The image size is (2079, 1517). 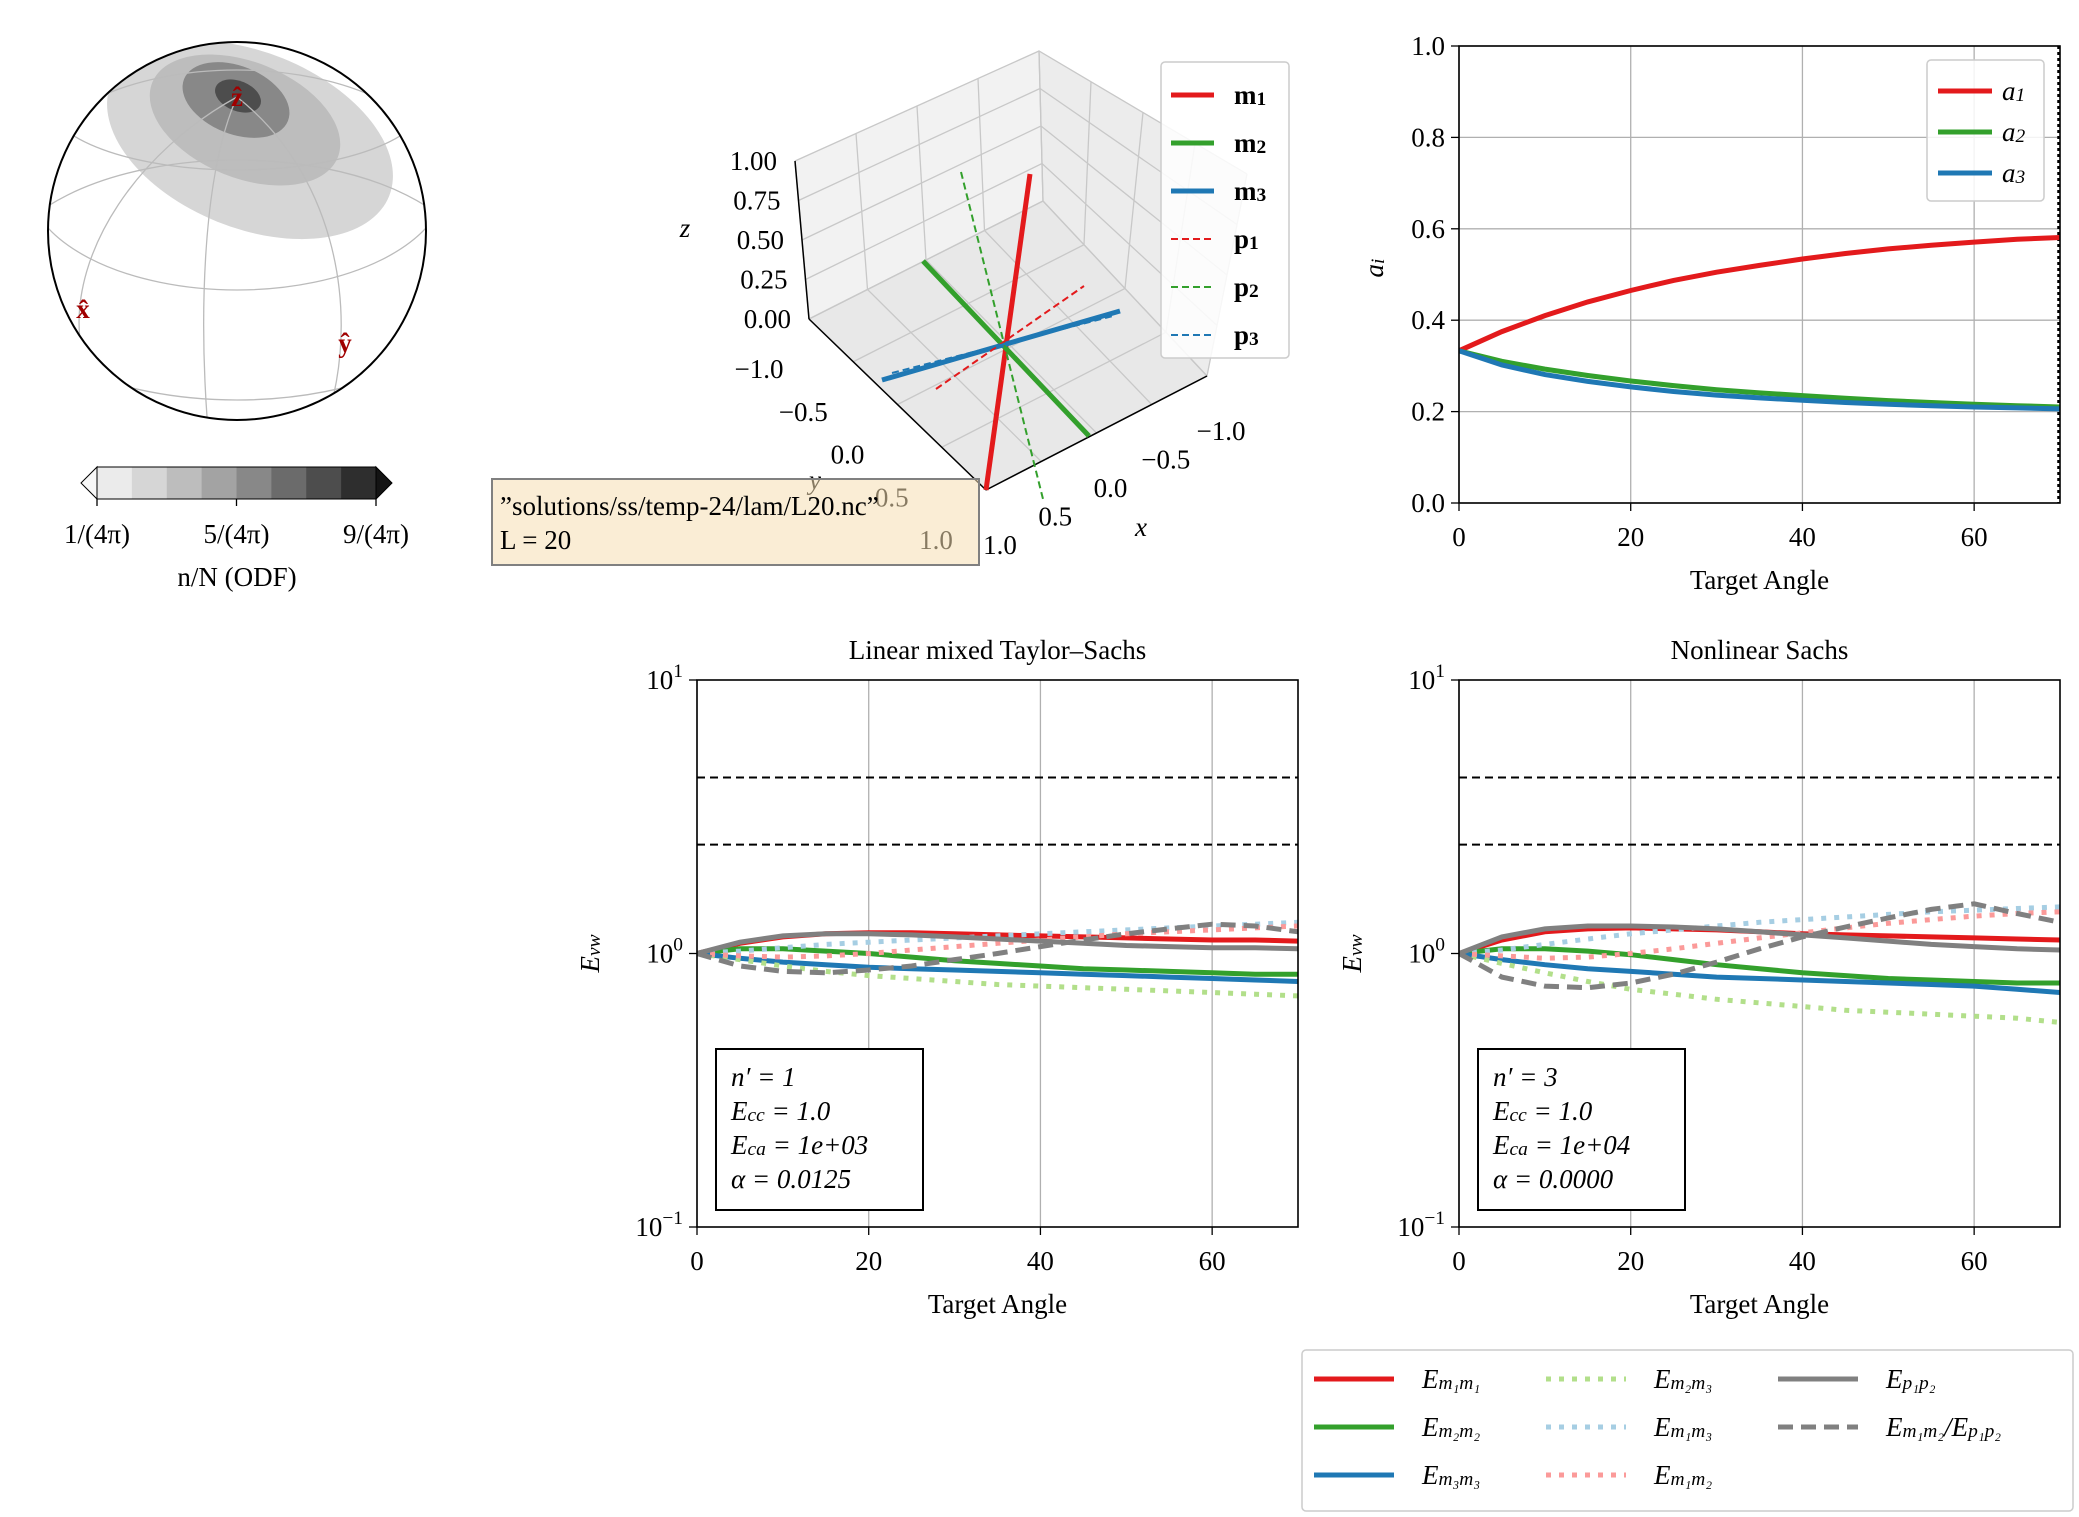 I want to click on chart-title: Nonlinear Sachs, so click(x=1760, y=650).